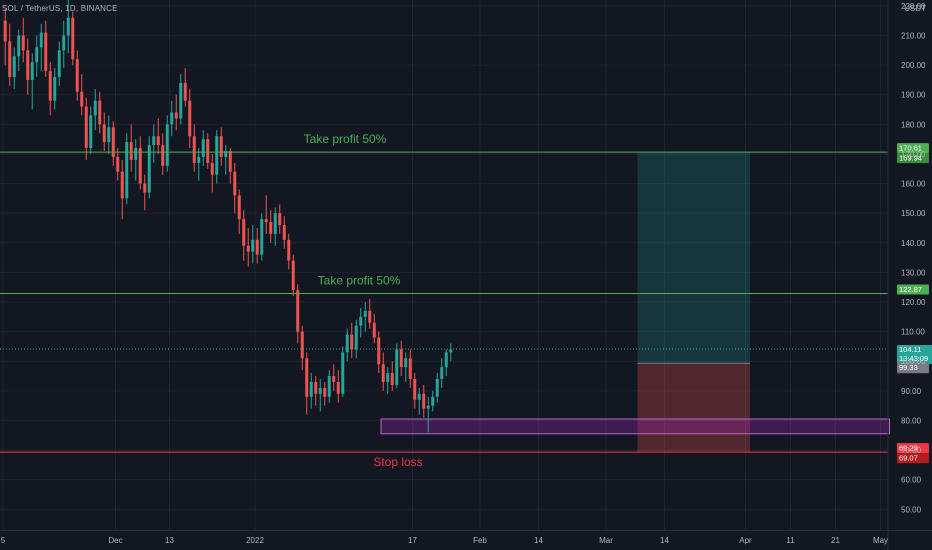 The image size is (932, 550). Describe the element at coordinates (913, 184) in the screenshot. I see `price-tick-label: 160.00` at that location.